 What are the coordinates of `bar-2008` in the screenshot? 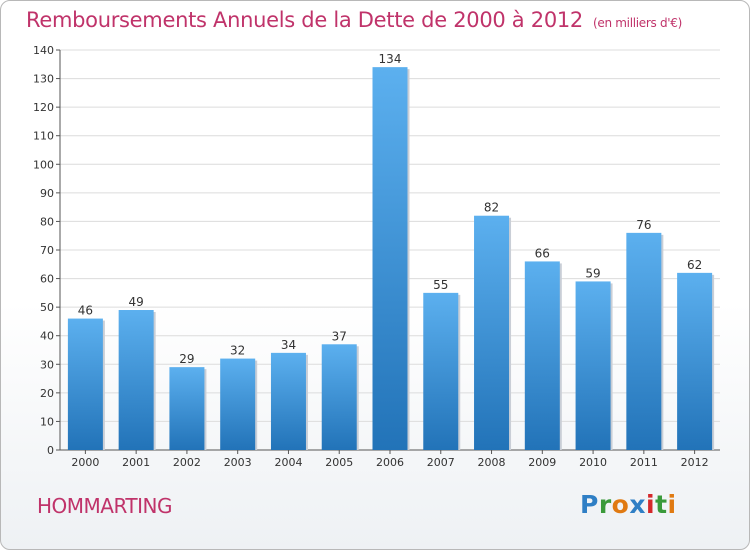 It's located at (492, 332).